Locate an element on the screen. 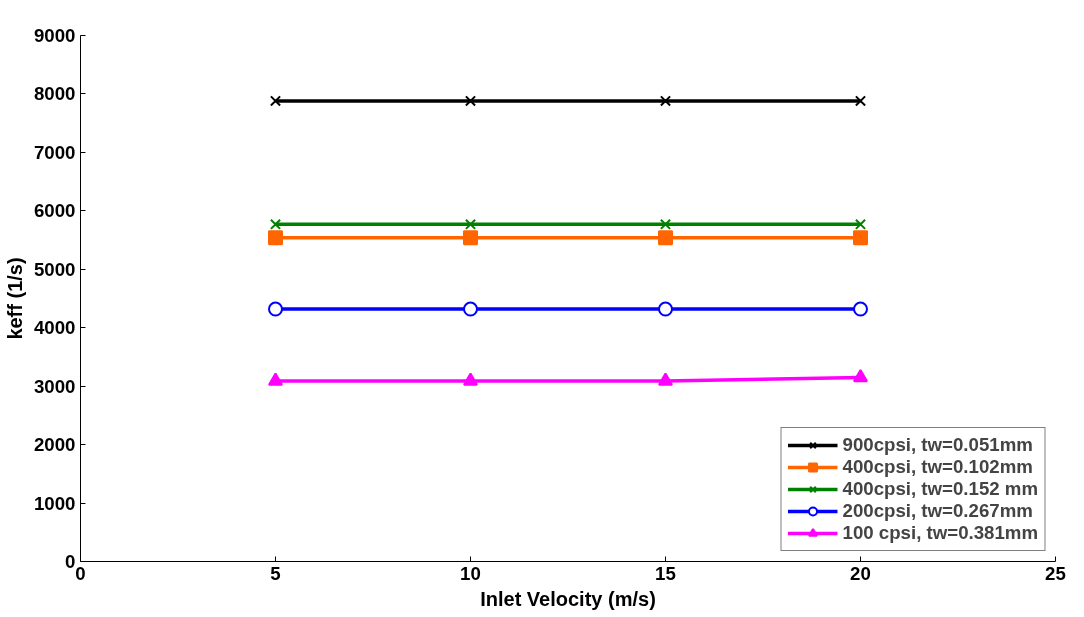 The width and height of the screenshot is (1084, 617). legend-label: 200cpsi, tw=0.267mm is located at coordinates (937, 511).